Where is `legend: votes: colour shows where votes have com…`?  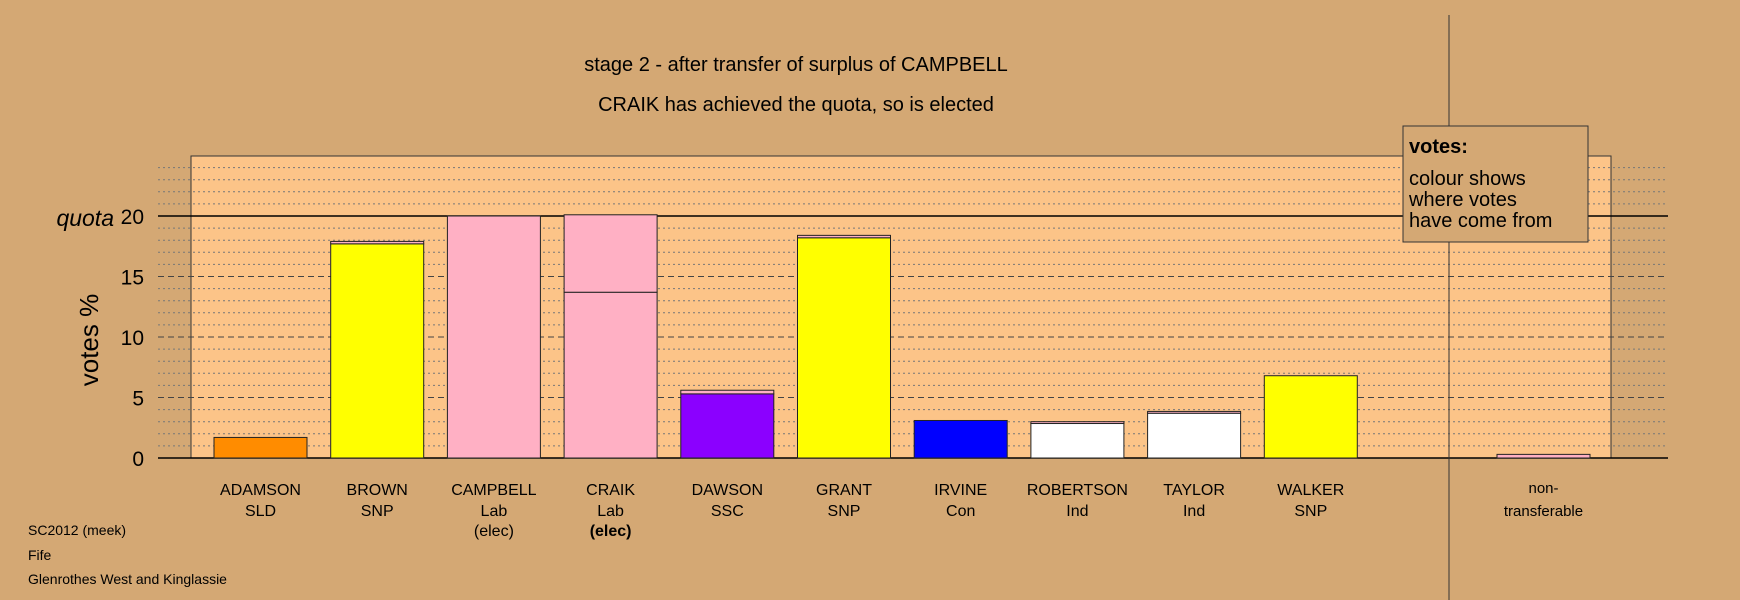 legend: votes: colour shows where votes have com… is located at coordinates (1495, 184).